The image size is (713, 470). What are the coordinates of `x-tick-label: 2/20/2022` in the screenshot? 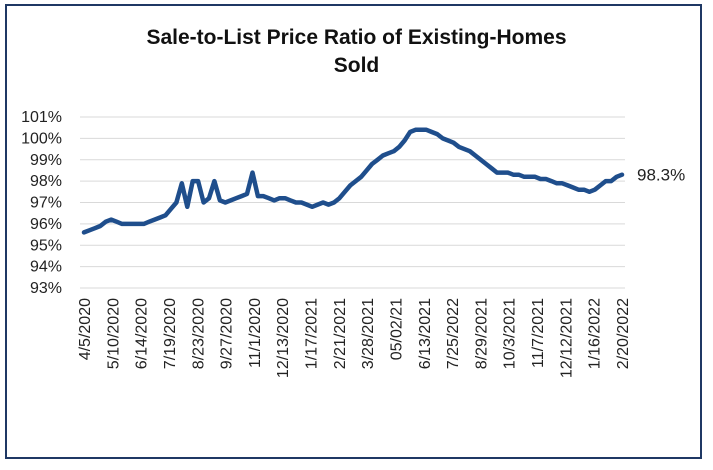 It's located at (623, 333).